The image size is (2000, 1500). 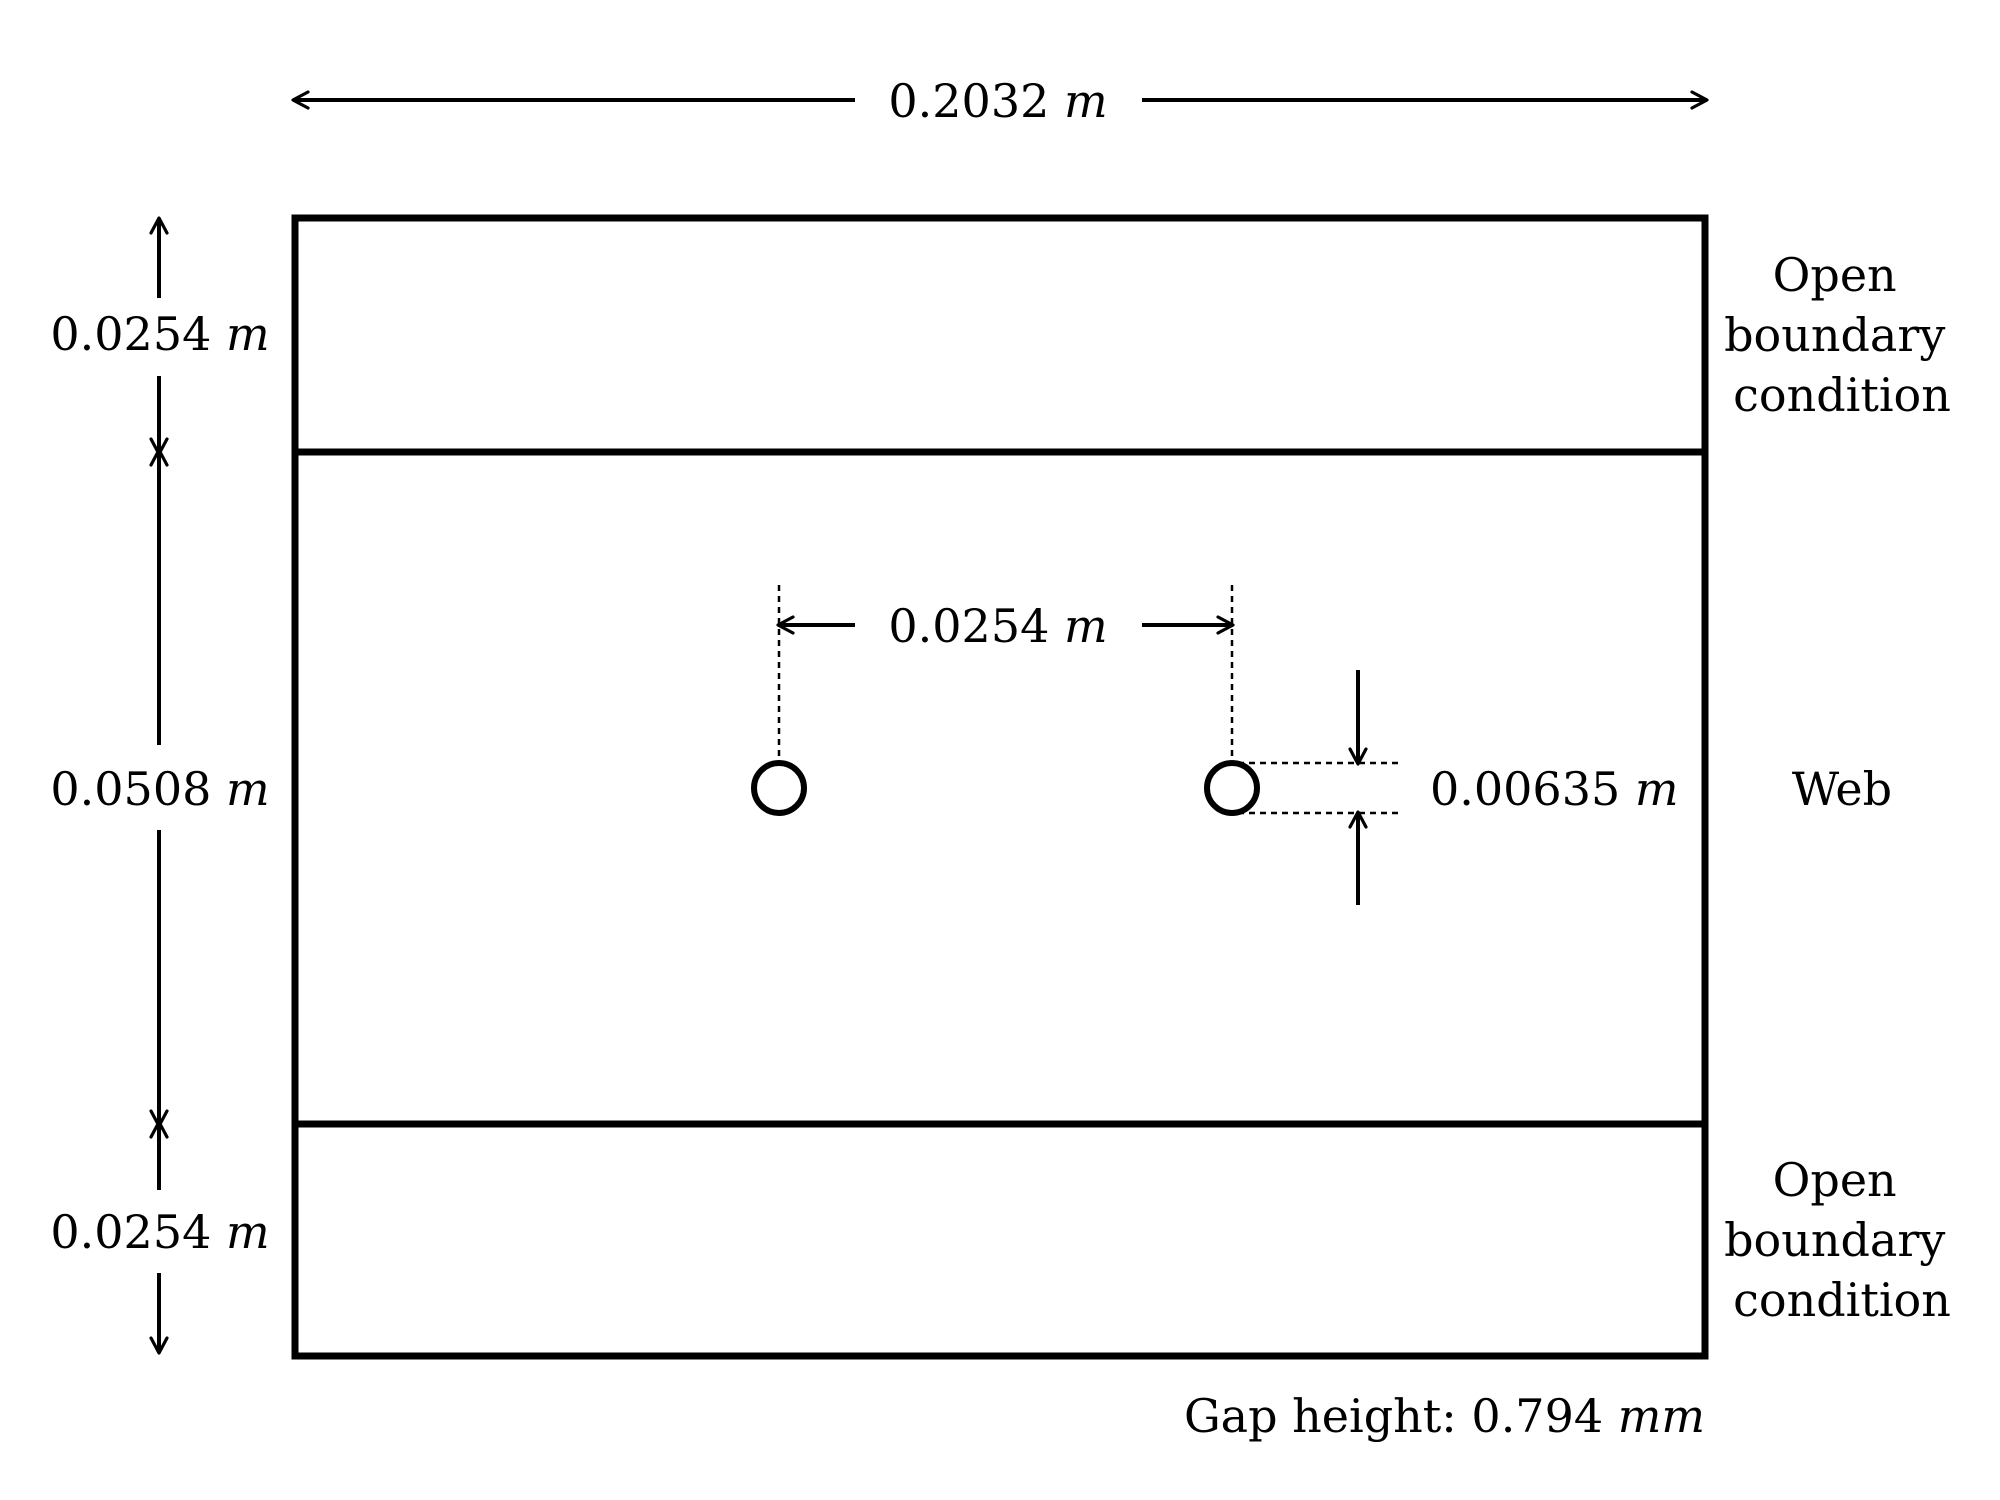 I want to click on top-region-height-dimension: 0.0254 m, so click(x=160, y=336).